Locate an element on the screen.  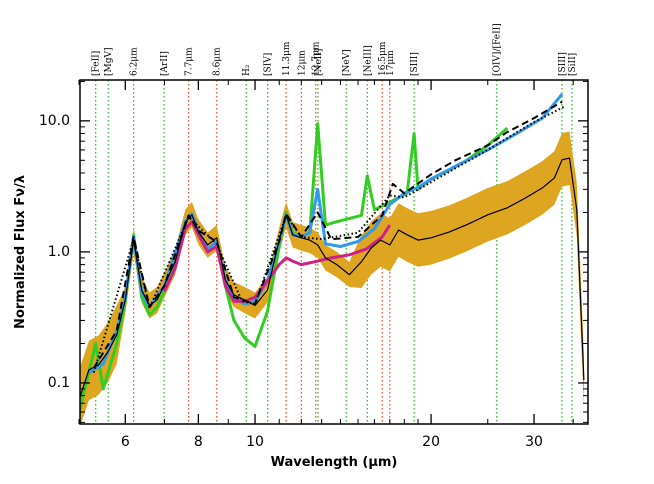
feature-label: 7.7μm is located at coordinates (190, 61).